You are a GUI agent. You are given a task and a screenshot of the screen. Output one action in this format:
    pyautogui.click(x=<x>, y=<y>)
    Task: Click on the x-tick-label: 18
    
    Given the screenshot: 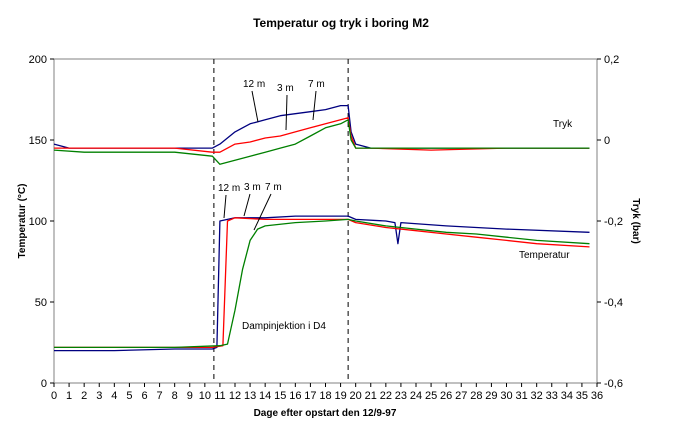 What is the action you would take?
    pyautogui.click(x=325, y=396)
    